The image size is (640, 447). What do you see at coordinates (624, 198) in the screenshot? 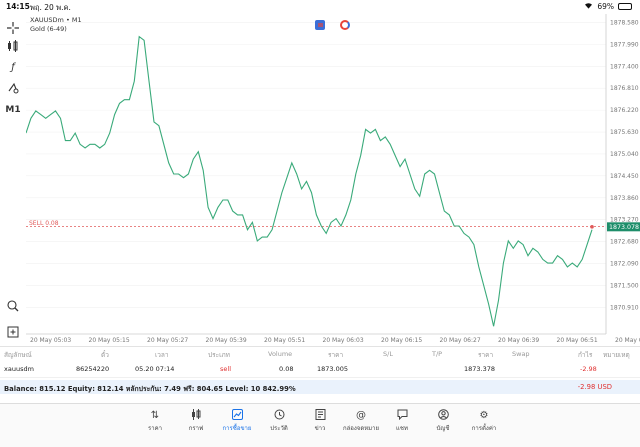
I see `y-tick-label: 1873.860` at bounding box center [624, 198].